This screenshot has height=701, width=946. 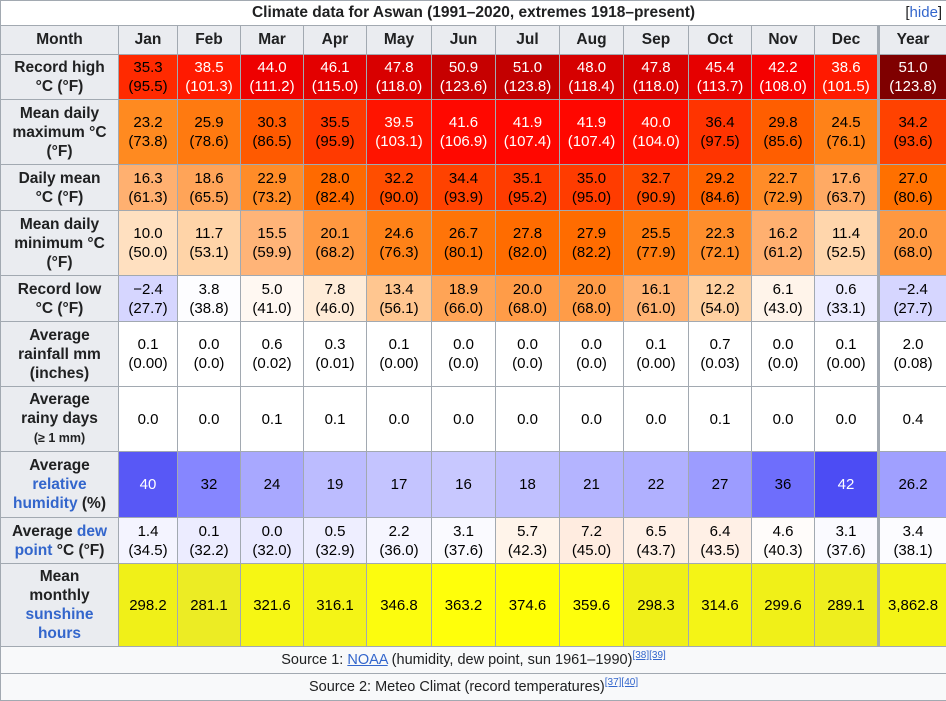 I want to click on month-header-aug: Aug, so click(x=592, y=40).